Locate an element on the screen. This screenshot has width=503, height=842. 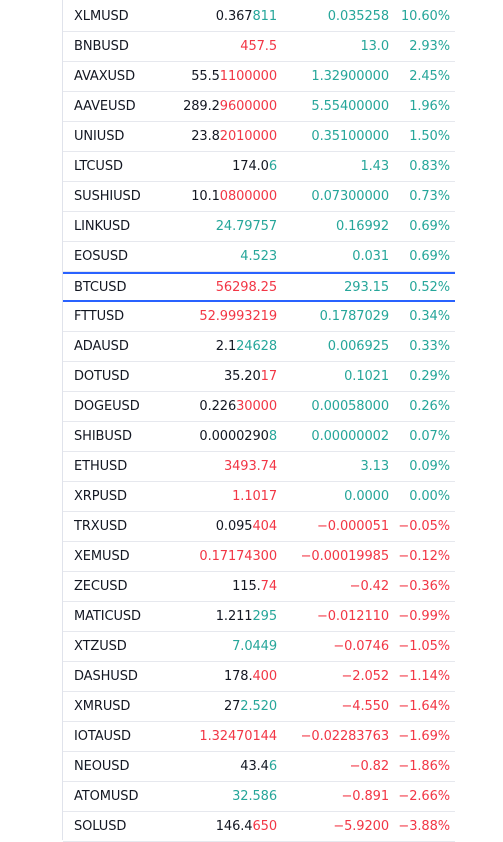
price-change: 5.55400000 is located at coordinates (350, 106).